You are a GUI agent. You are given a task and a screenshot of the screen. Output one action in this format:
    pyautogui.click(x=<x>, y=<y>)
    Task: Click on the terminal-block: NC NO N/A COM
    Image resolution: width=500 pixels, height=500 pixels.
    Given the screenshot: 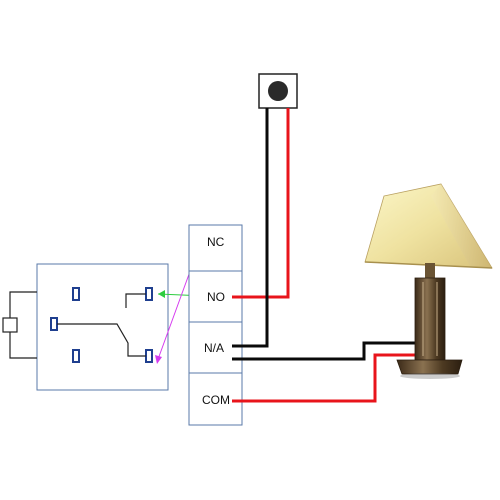 What is the action you would take?
    pyautogui.click(x=215, y=325)
    